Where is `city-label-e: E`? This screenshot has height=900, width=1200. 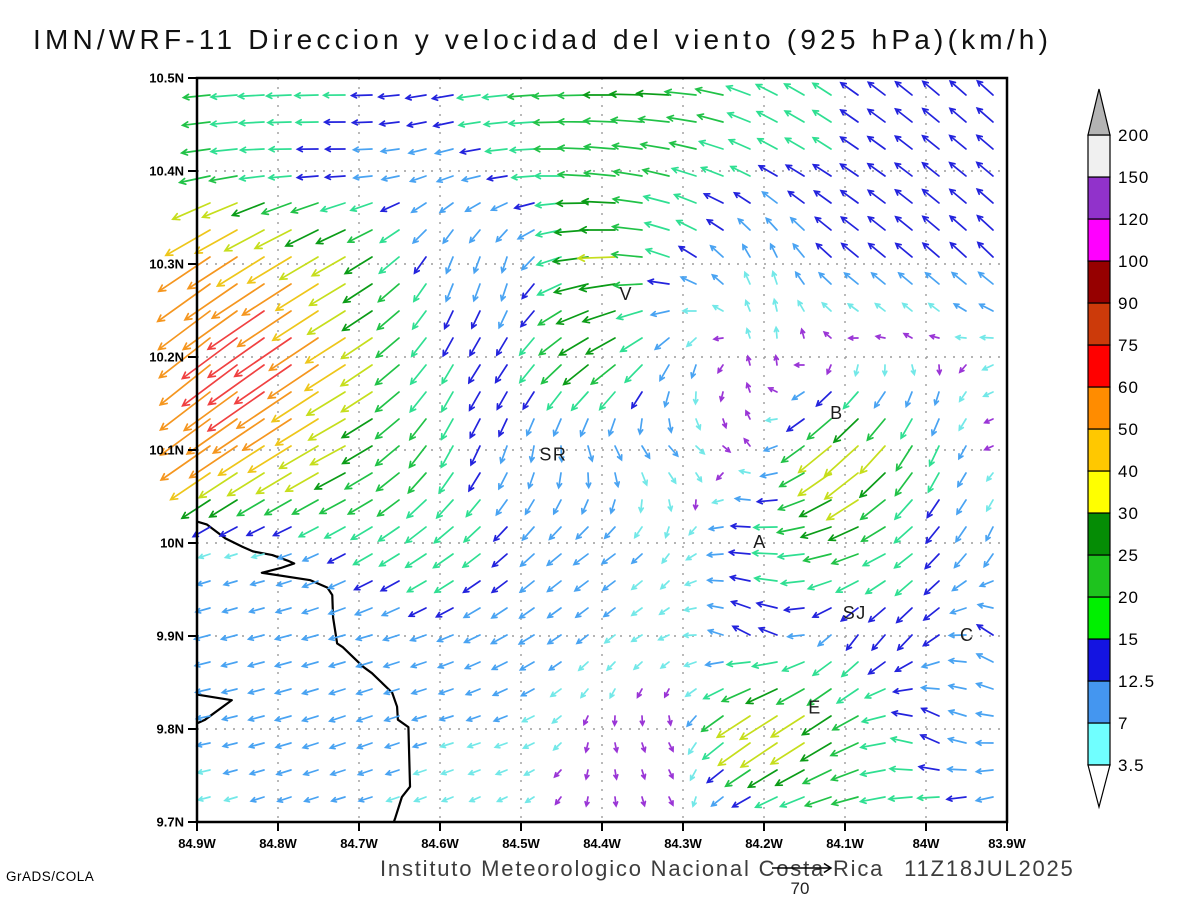 city-label-e: E is located at coordinates (815, 708).